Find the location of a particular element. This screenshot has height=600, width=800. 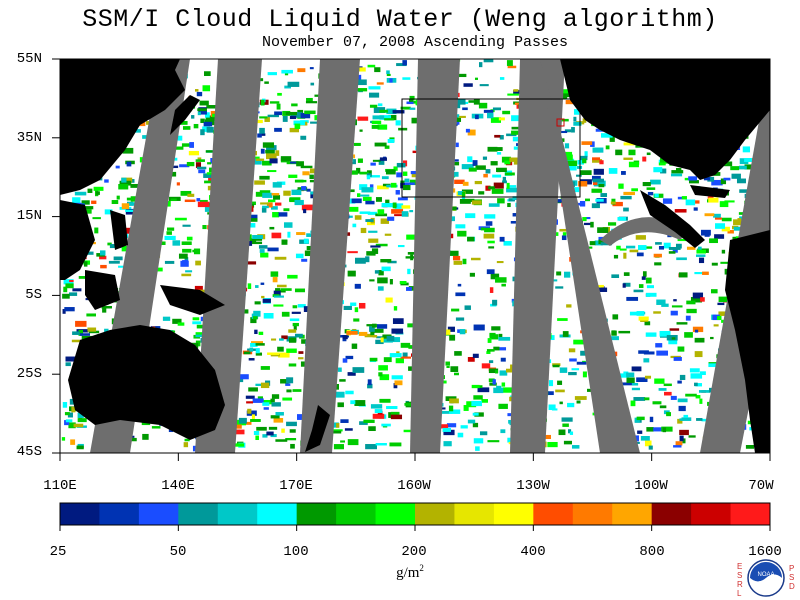

land-japan is located at coordinates (185, 115).